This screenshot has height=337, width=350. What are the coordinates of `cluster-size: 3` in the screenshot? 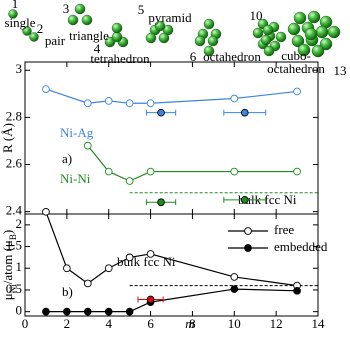 It's located at (66, 8).